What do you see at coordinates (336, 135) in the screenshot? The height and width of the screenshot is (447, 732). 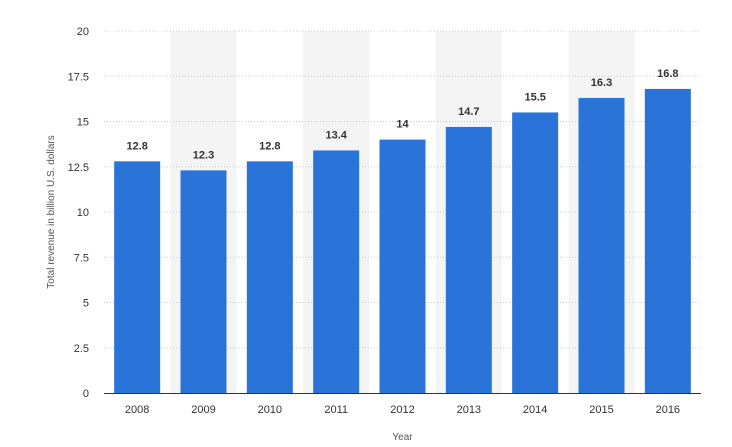 I see `data-label: 13.4` at bounding box center [336, 135].